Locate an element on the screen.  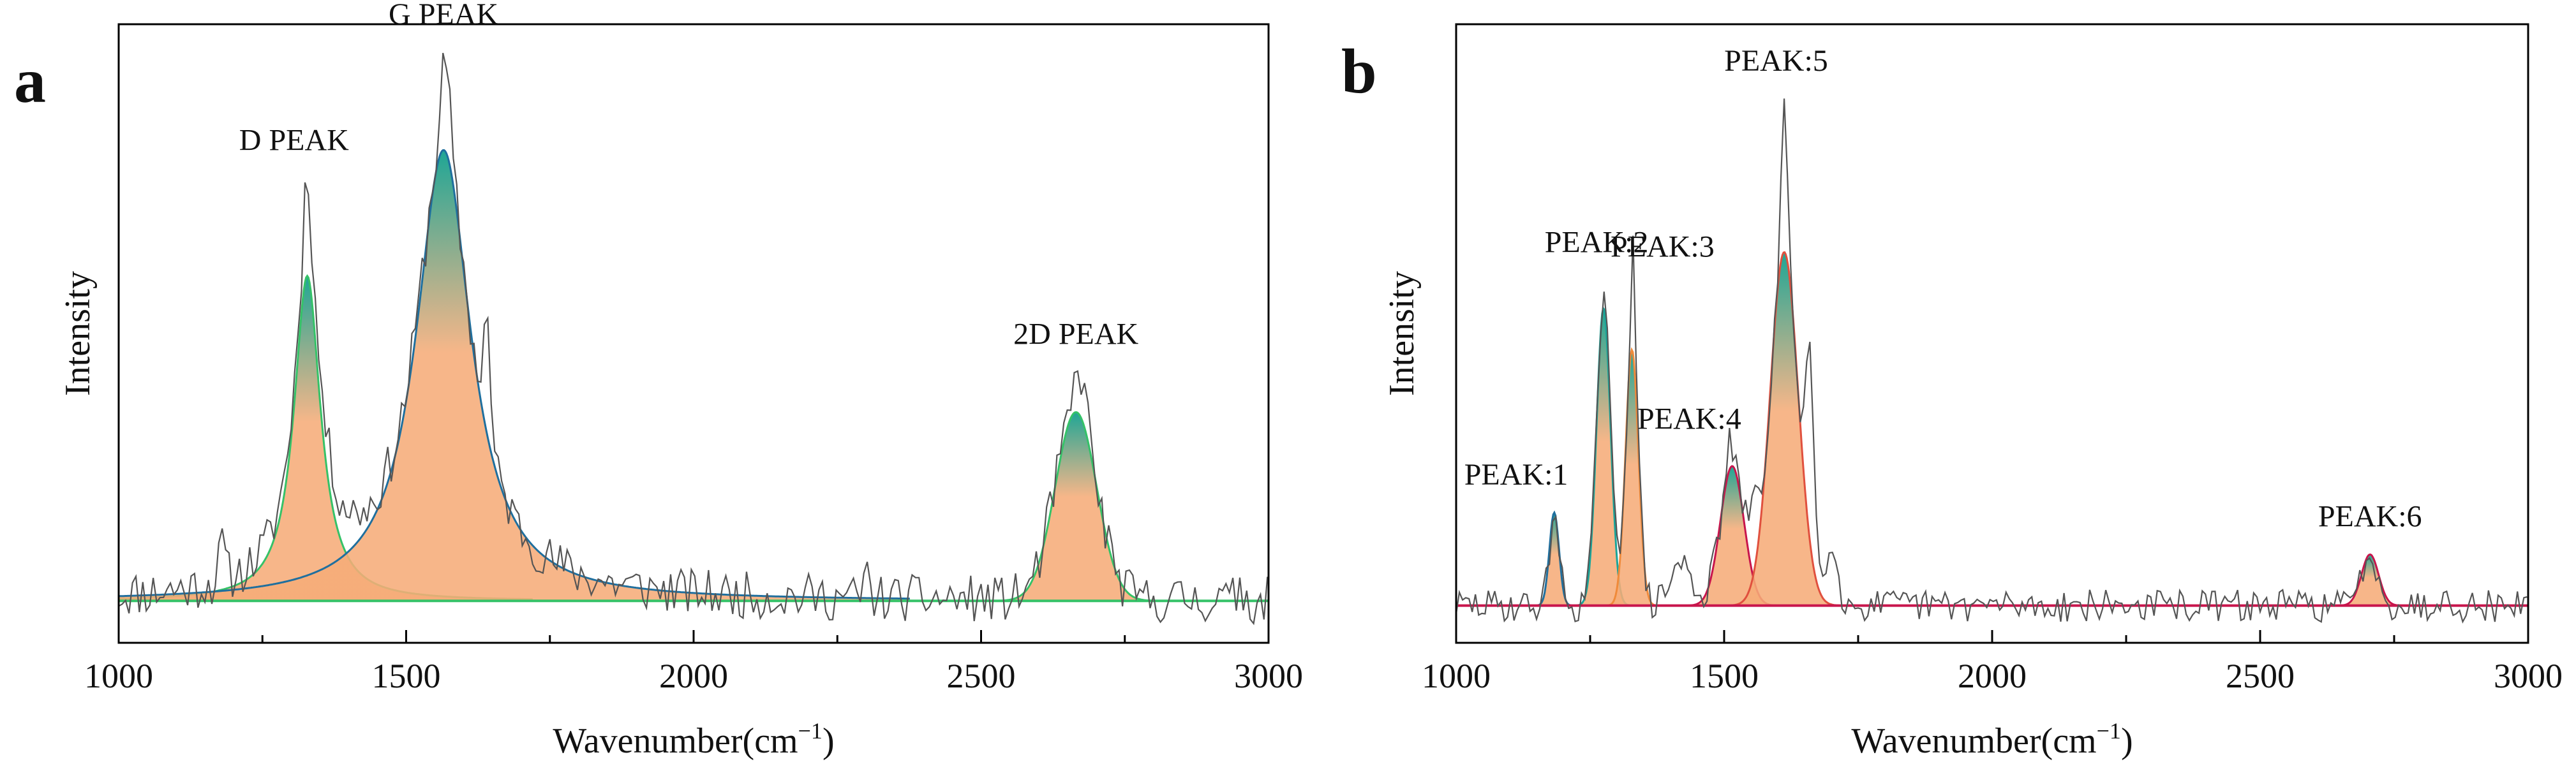
panel-a-ylabel: Intensity is located at coordinates (78, 333).